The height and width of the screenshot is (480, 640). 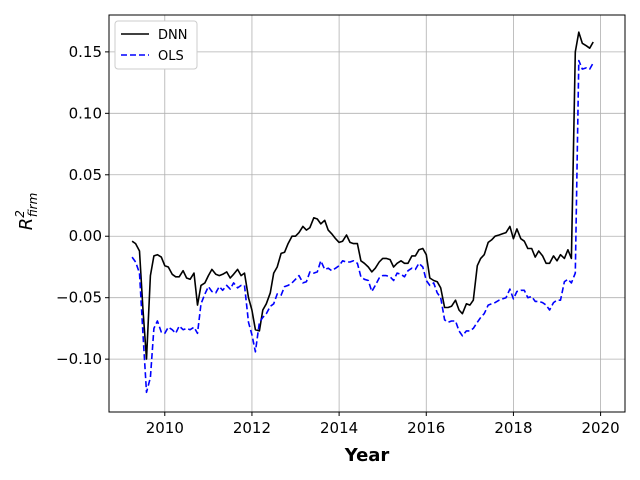 I want to click on x-tick-label: 2018, so click(x=513, y=428).